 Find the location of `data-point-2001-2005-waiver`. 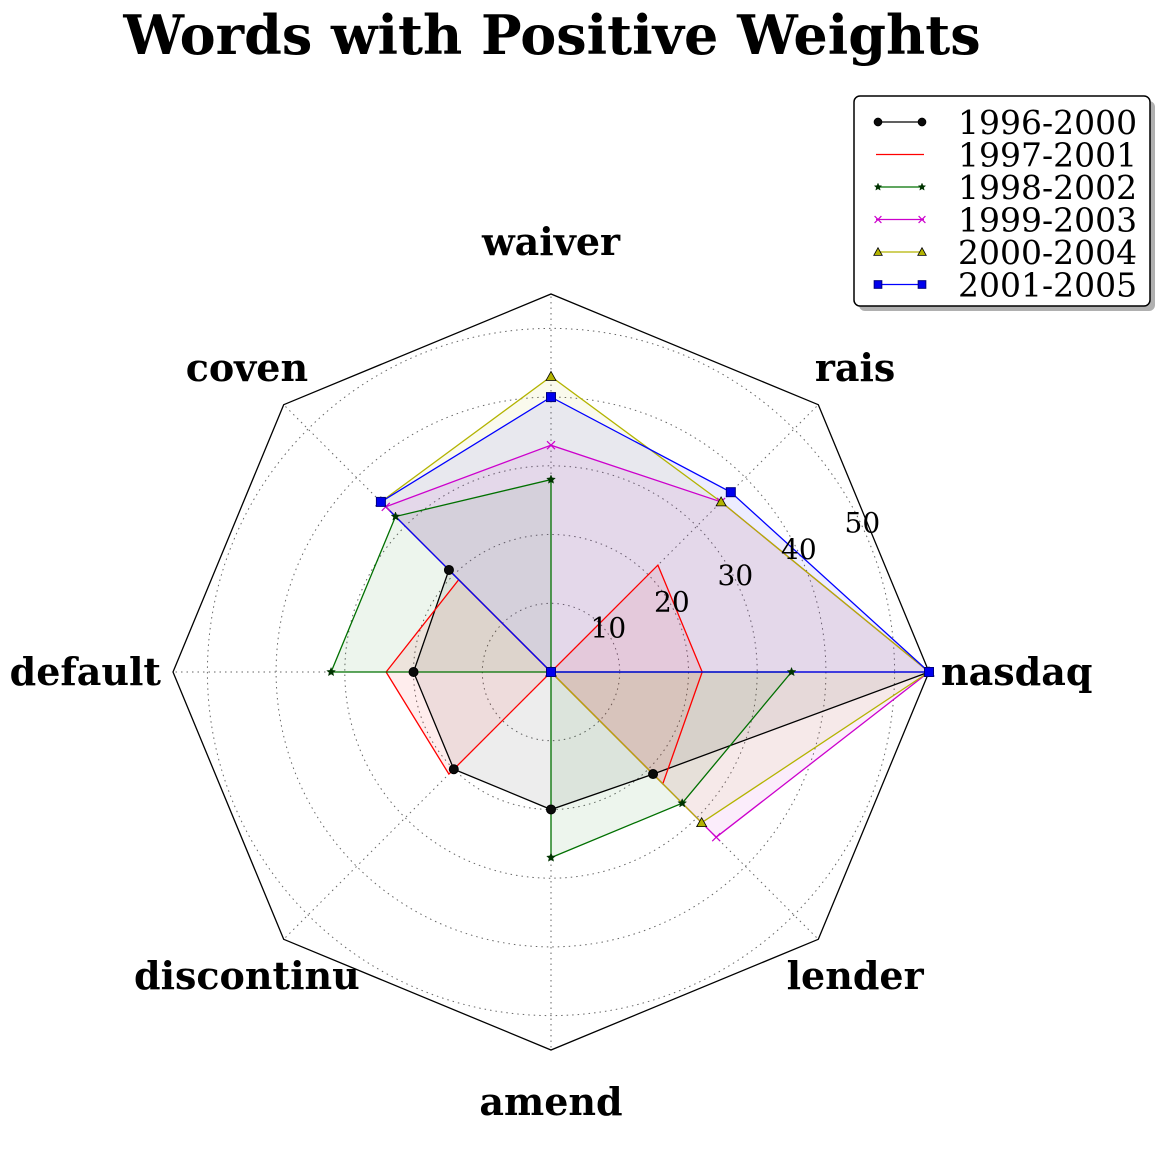

data-point-2001-2005-waiver is located at coordinates (551, 397).